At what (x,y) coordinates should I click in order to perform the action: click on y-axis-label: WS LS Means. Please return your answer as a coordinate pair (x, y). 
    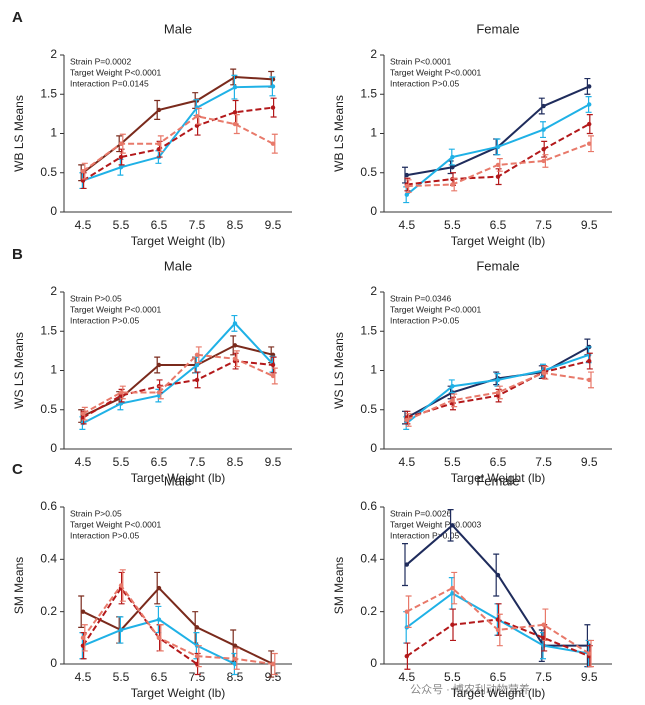
    Looking at the image, I should click on (339, 370).